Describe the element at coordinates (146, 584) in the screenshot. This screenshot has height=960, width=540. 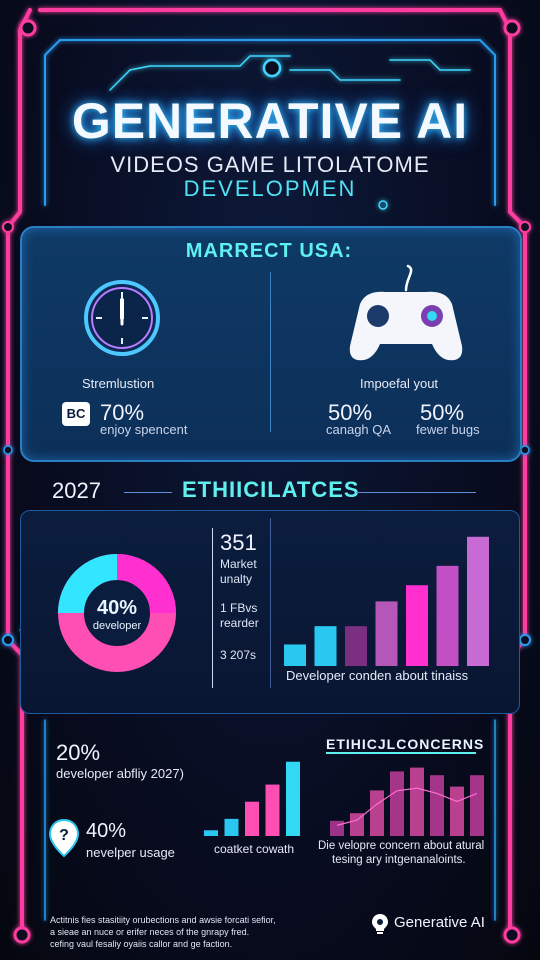
I see `donut-segment-magenta` at that location.